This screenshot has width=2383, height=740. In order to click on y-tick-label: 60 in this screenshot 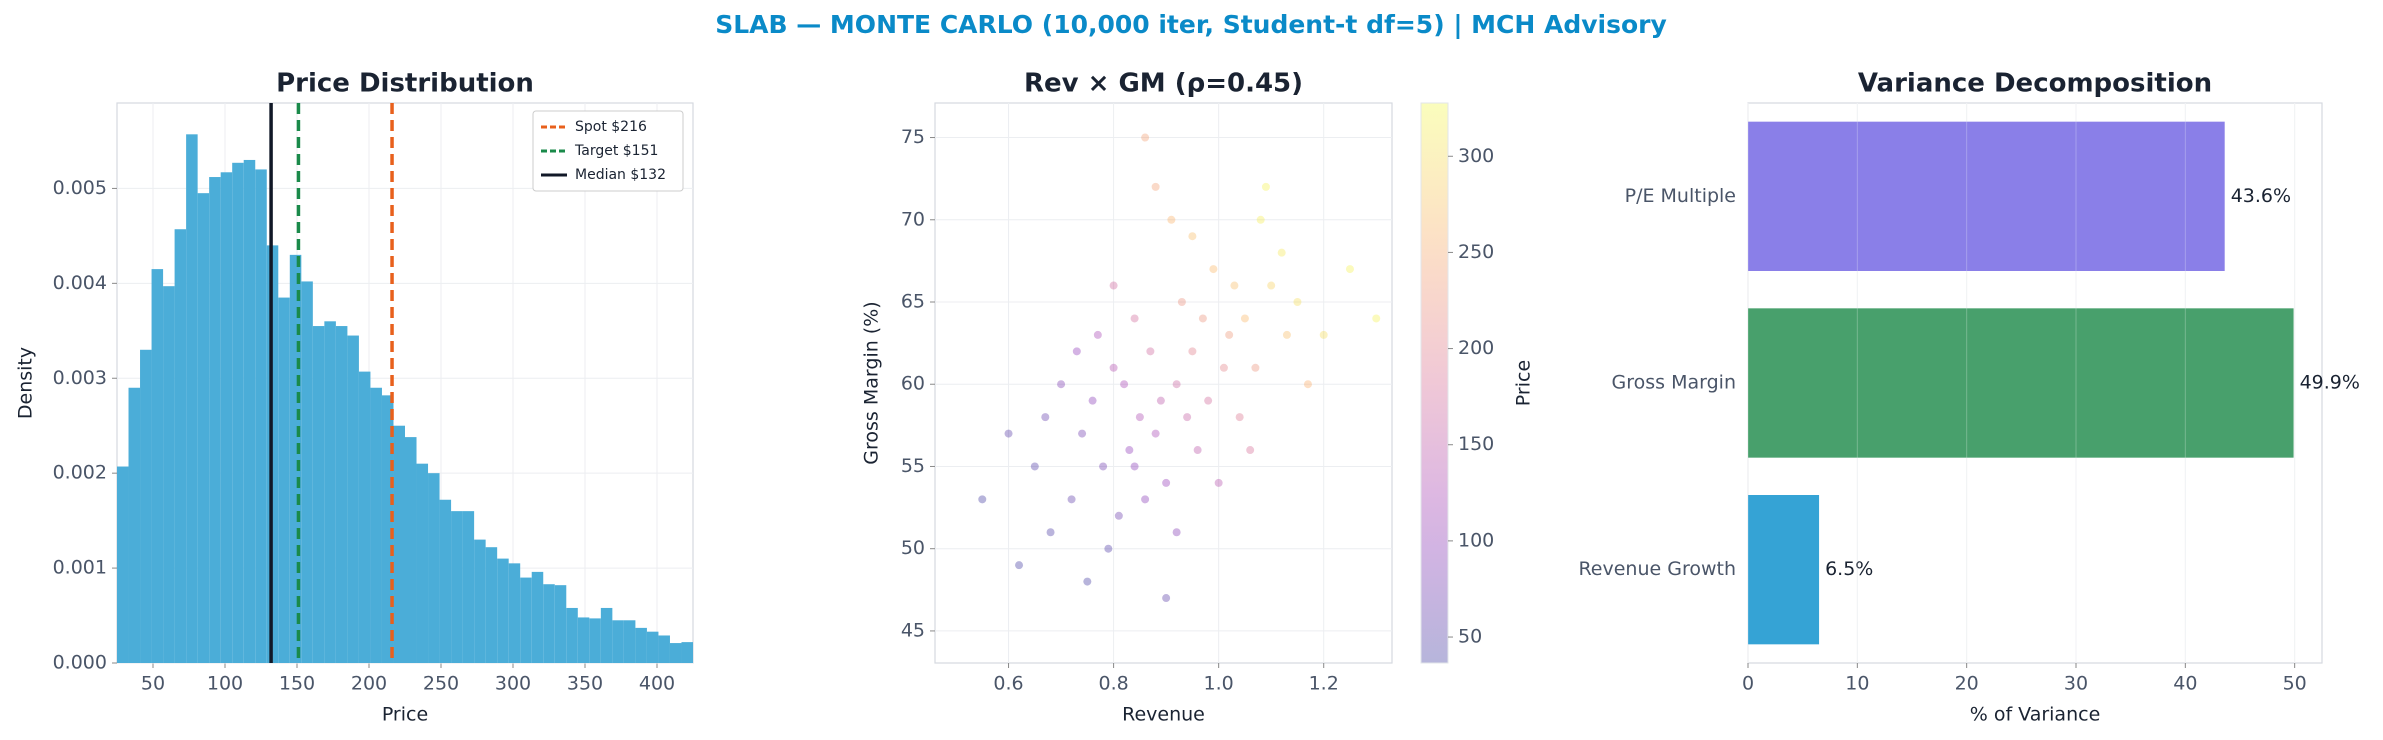, I will do `click(913, 384)`.